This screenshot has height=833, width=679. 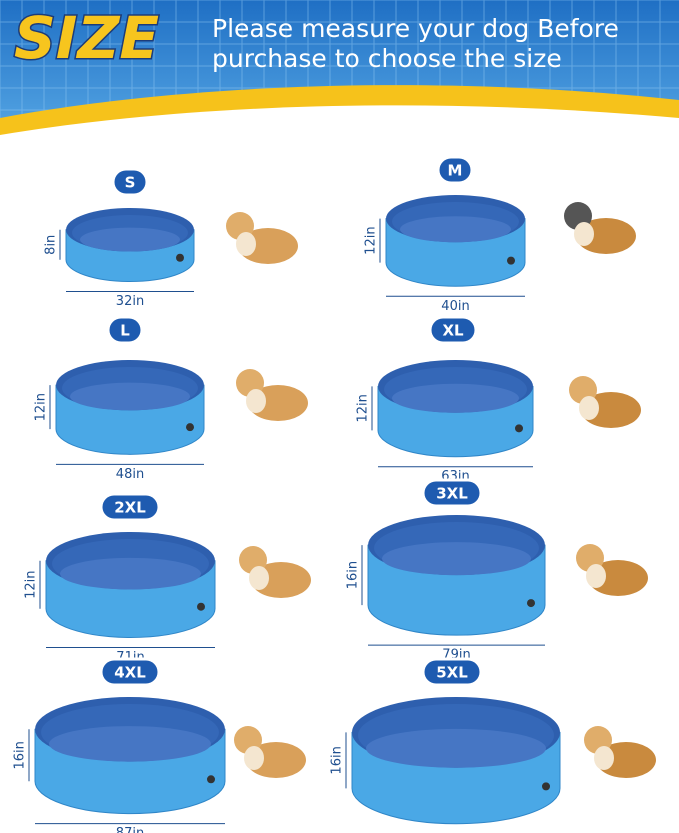 What do you see at coordinates (130, 301) in the screenshot?
I see `diameter-label: 32in` at bounding box center [130, 301].